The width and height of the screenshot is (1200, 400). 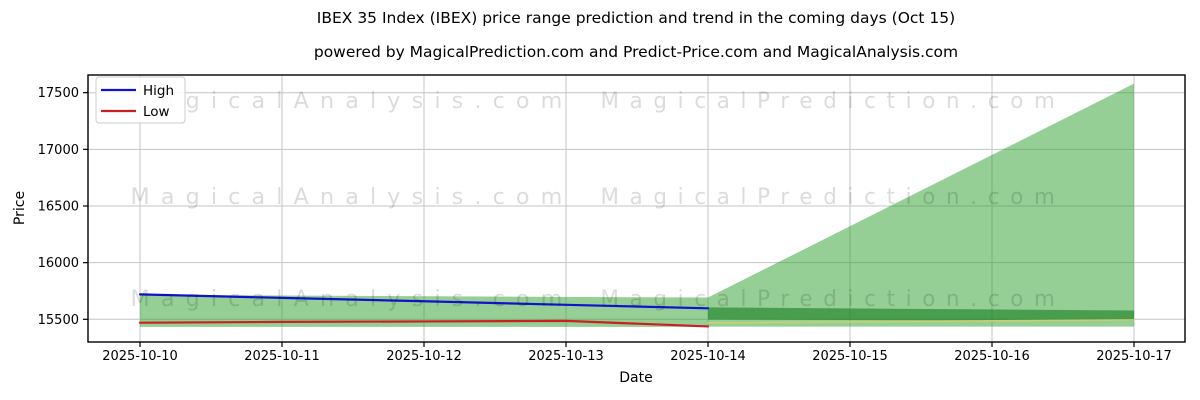 What do you see at coordinates (58, 207) in the screenshot?
I see `y-tick-label: 16500` at bounding box center [58, 207].